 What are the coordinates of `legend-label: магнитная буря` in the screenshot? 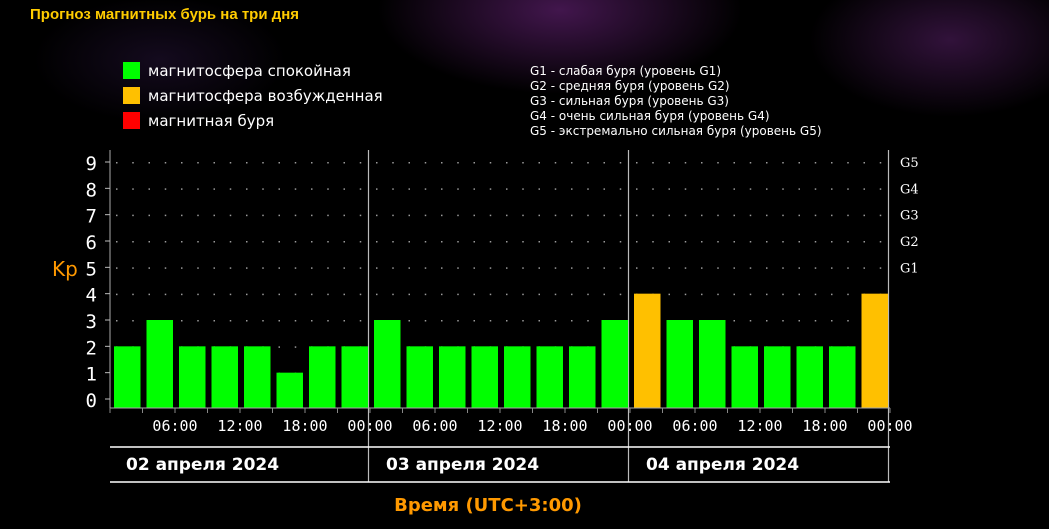 It's located at (211, 121).